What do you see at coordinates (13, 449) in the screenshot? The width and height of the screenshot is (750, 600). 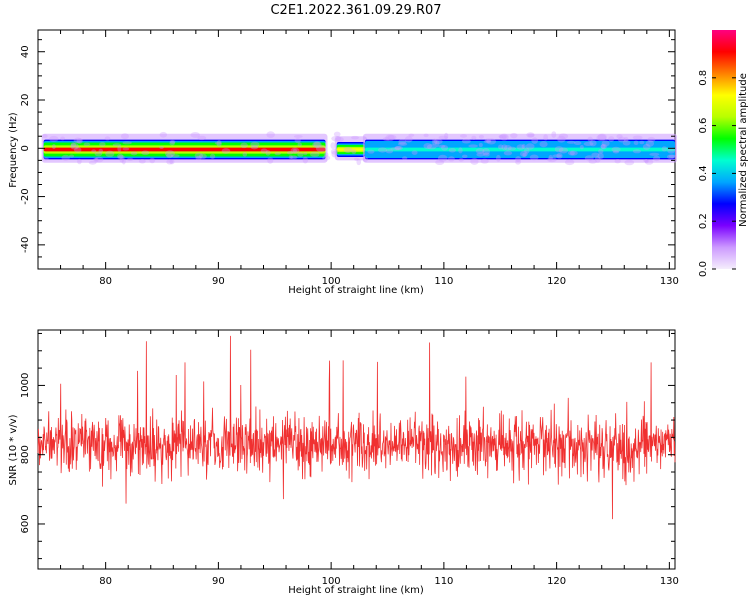 I see `snr-y-axis-label: SNR (10 * v/v)` at bounding box center [13, 449].